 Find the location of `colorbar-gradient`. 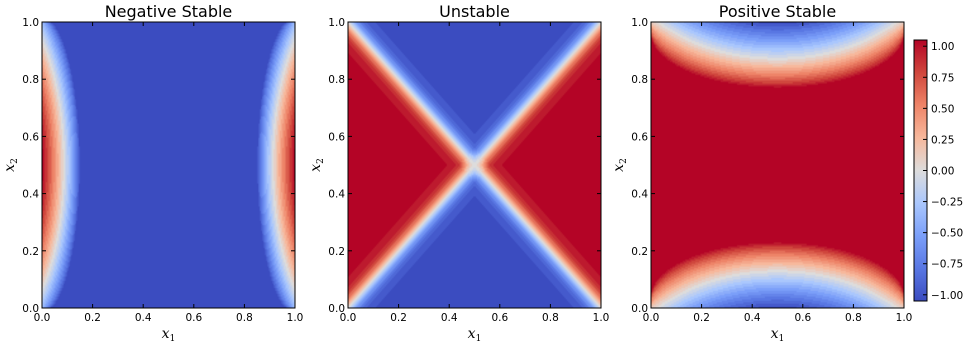

colorbar-gradient is located at coordinates (920, 170).